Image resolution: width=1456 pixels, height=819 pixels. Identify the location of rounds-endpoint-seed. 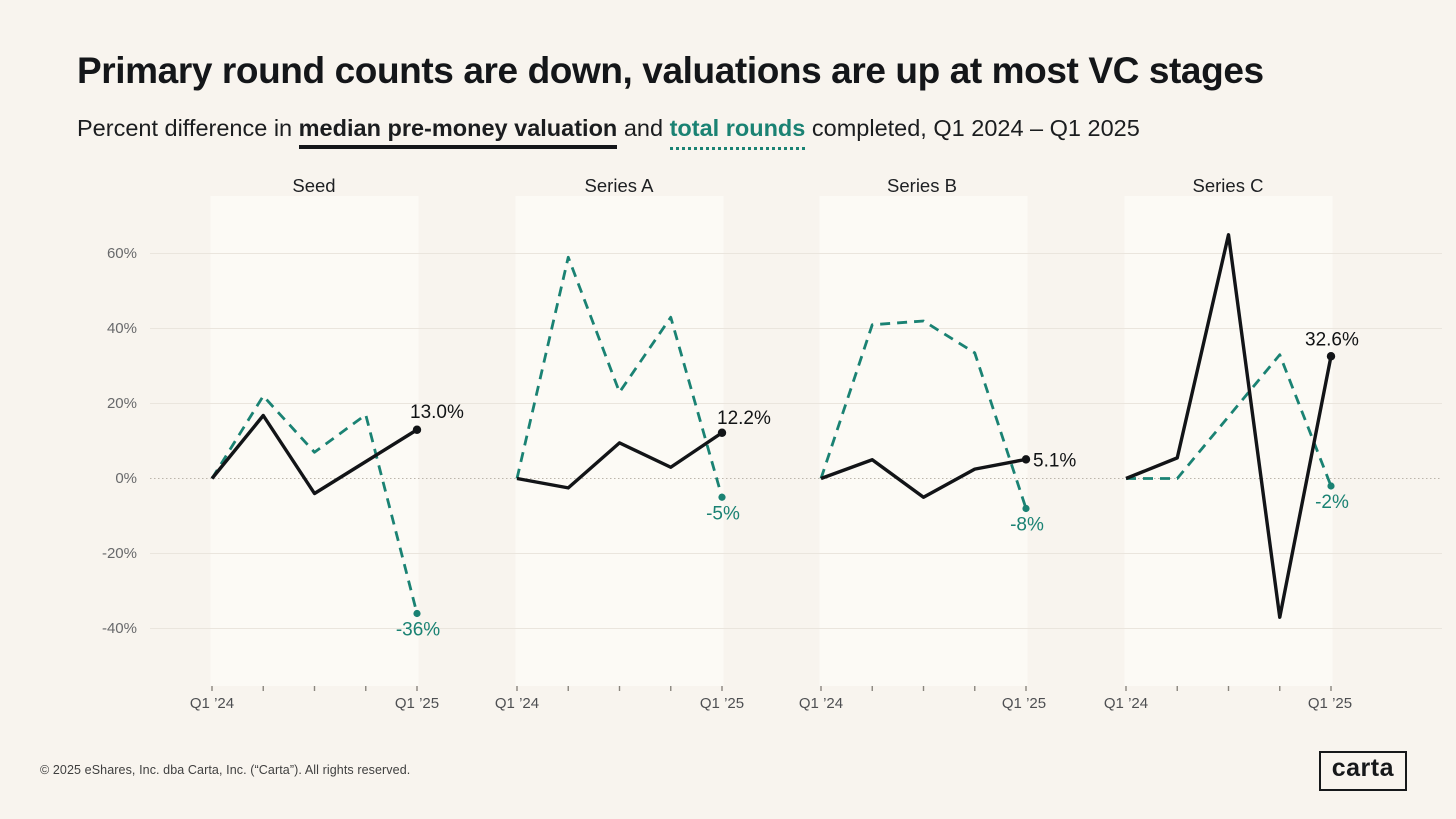
(417, 613).